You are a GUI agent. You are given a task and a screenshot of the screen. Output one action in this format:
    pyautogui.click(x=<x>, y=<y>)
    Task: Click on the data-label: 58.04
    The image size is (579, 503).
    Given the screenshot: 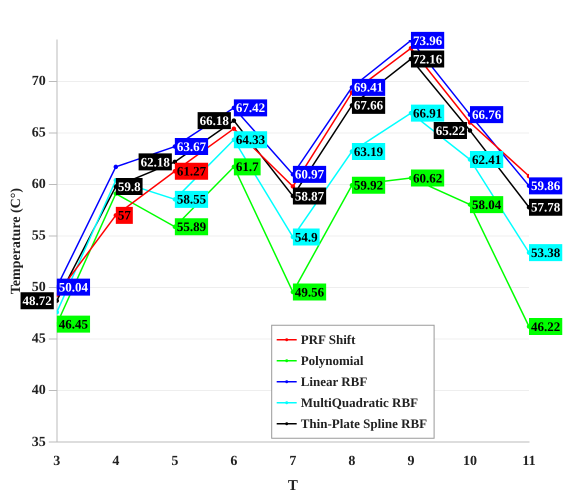 What is the action you would take?
    pyautogui.click(x=487, y=204)
    